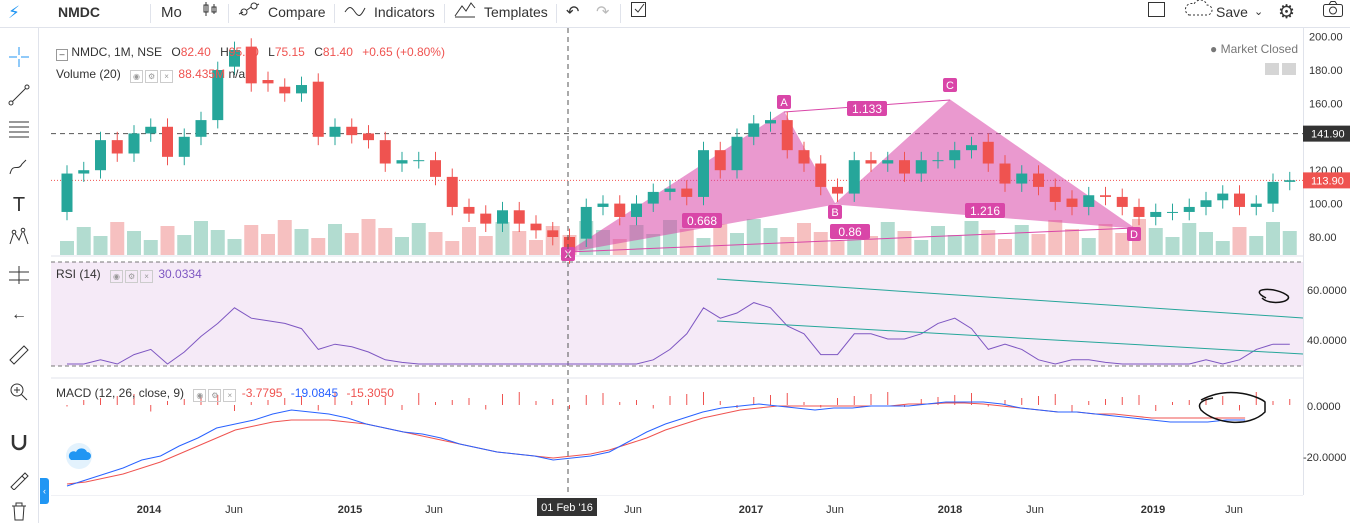 The height and width of the screenshot is (531, 1350). I want to click on rsi-tick-label: 60.0000, so click(1327, 291).